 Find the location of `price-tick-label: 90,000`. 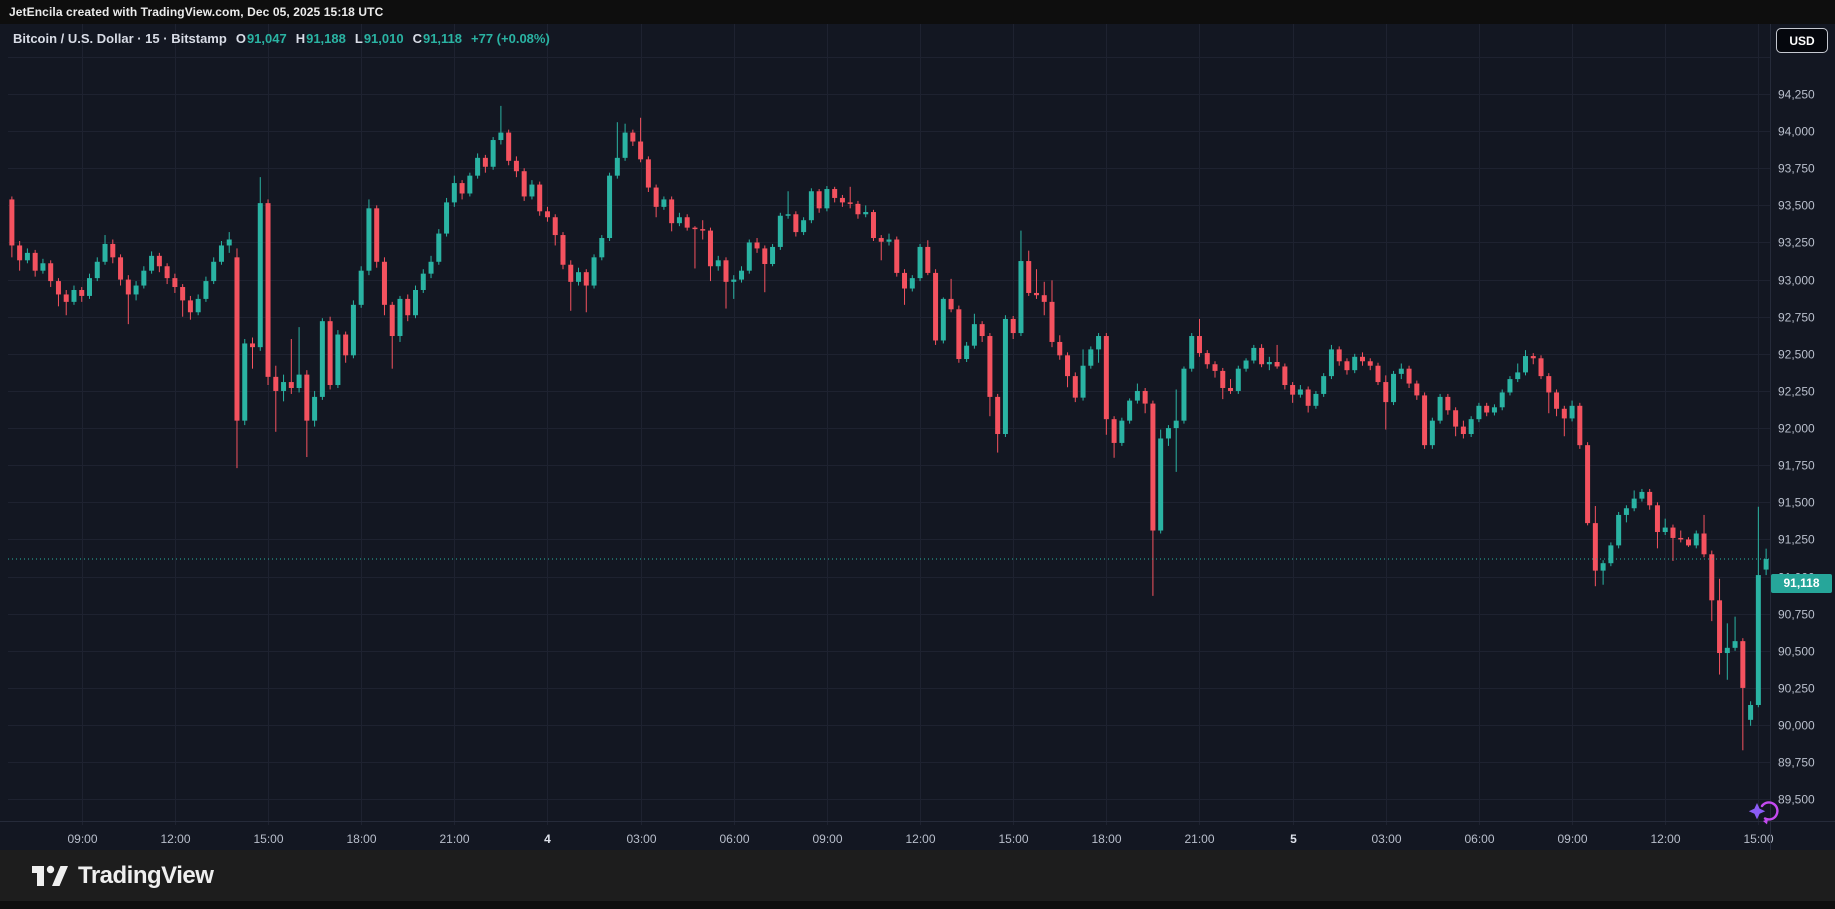

price-tick-label: 90,000 is located at coordinates (1796, 726).